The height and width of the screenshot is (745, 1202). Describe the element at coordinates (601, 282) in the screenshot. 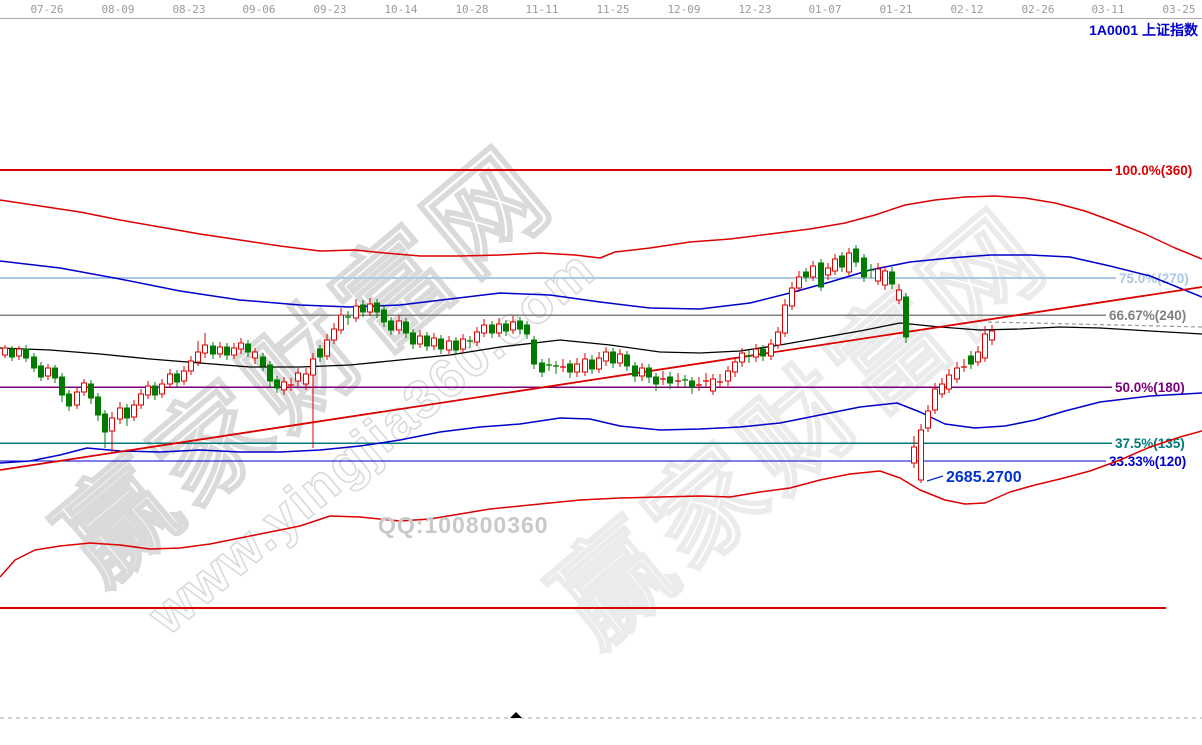

I see `upper-blue-ma` at that location.